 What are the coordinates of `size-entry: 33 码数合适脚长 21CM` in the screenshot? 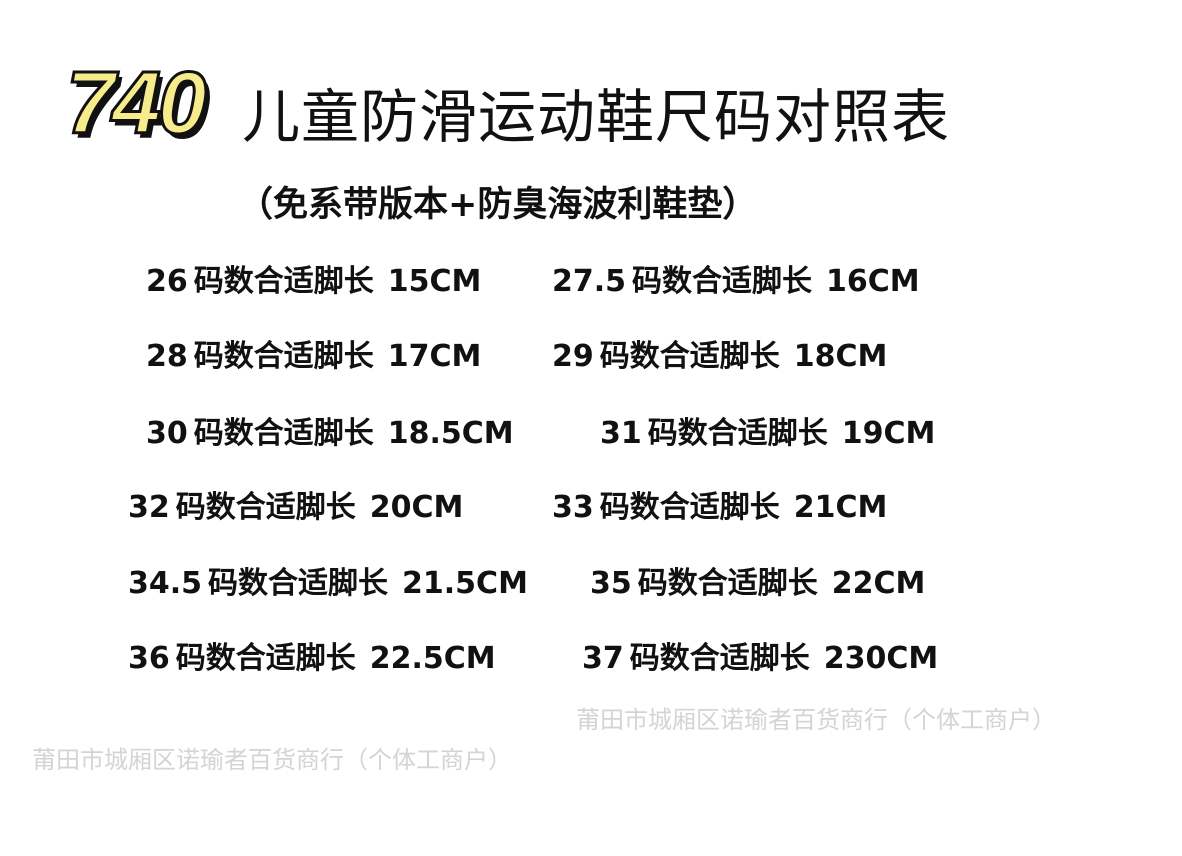 It's located at (719, 504).